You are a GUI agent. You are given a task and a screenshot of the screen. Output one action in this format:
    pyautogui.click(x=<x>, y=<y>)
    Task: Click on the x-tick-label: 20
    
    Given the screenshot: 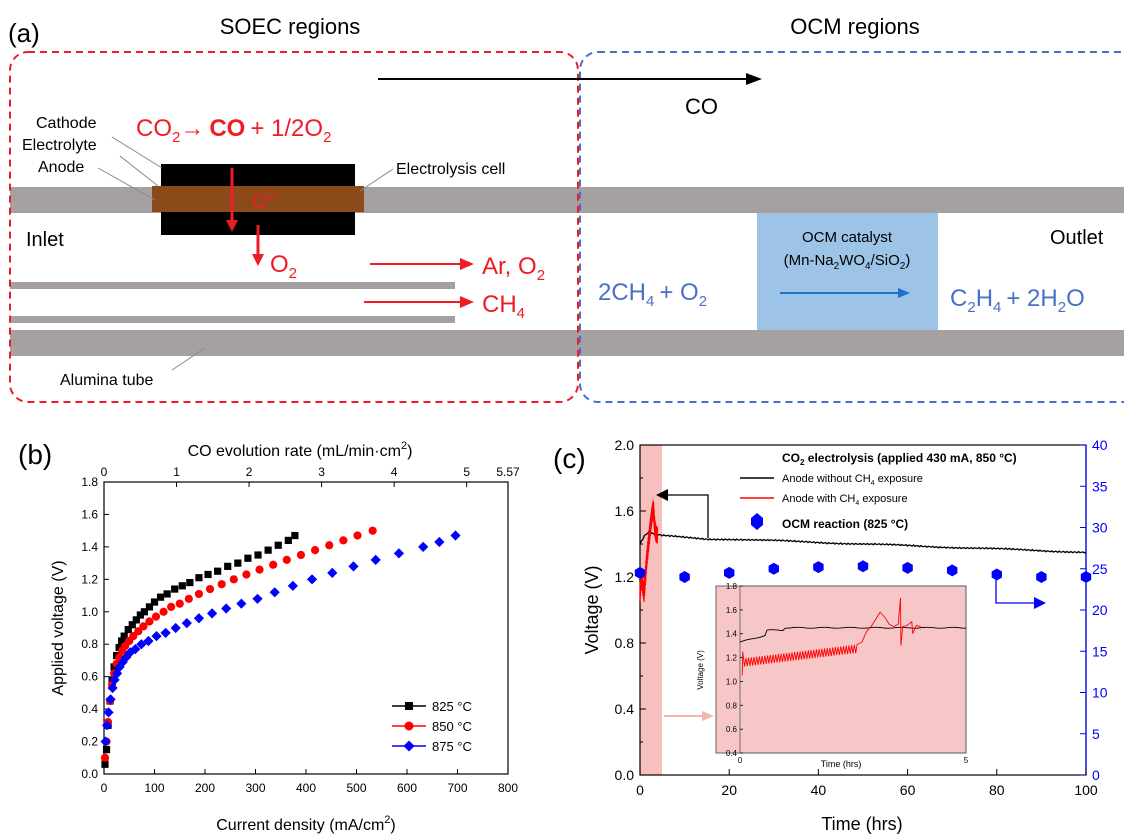 What is the action you would take?
    pyautogui.click(x=729, y=790)
    